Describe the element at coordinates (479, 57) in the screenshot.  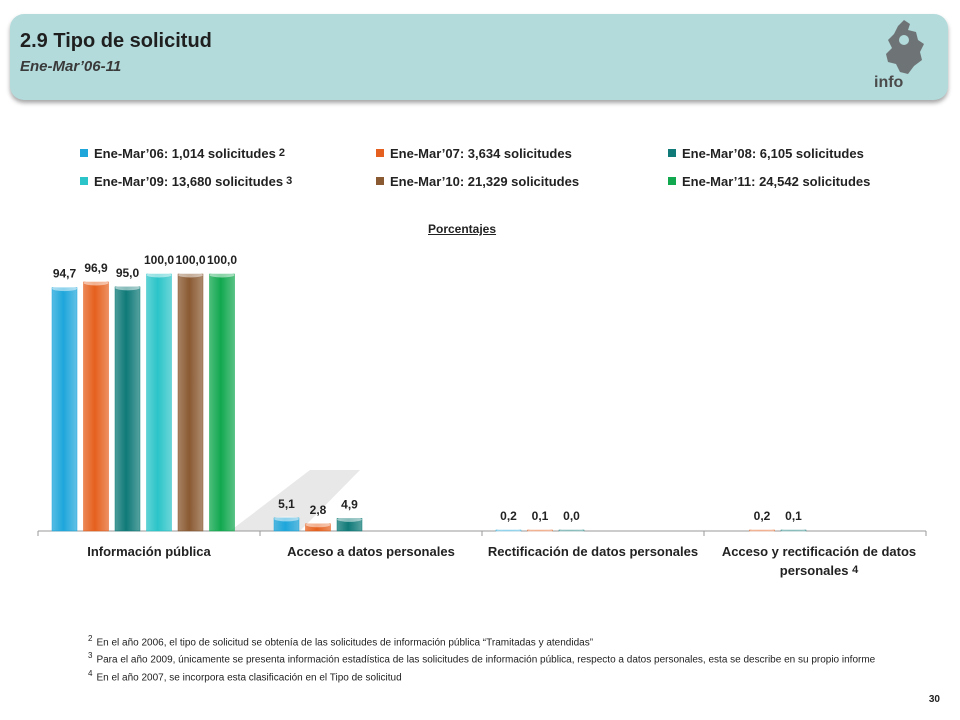
I see `header-banner: 2.9 Tipo de solicitud Ene-Mar’06-11 info` at that location.